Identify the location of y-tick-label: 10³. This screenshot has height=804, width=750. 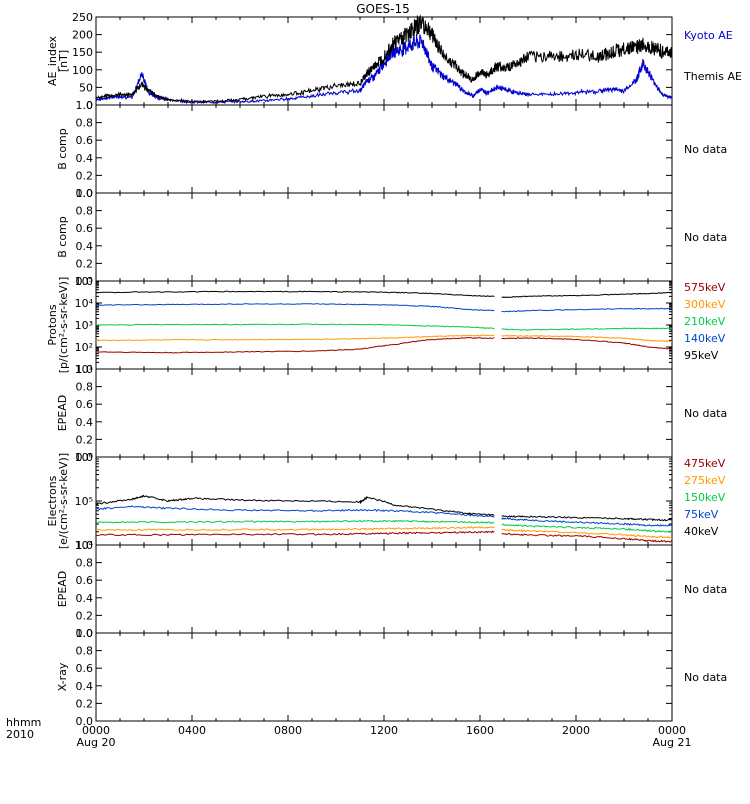
(84, 325).